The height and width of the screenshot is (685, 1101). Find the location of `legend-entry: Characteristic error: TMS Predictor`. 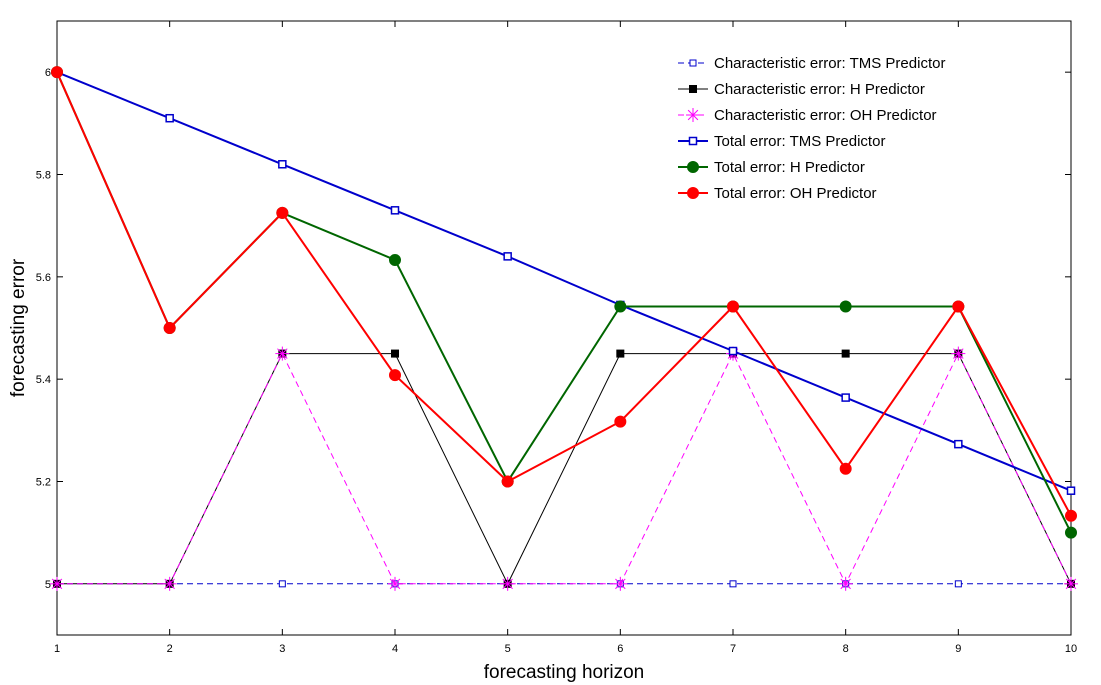

legend-entry: Characteristic error: TMS Predictor is located at coordinates (811, 63).